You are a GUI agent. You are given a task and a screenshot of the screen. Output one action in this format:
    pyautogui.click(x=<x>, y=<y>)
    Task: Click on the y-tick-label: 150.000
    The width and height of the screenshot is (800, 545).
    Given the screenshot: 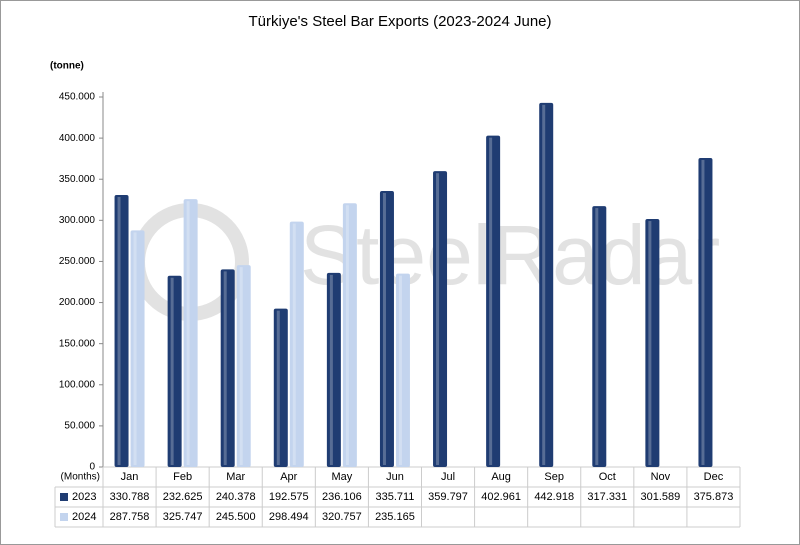 What is the action you would take?
    pyautogui.click(x=77, y=343)
    